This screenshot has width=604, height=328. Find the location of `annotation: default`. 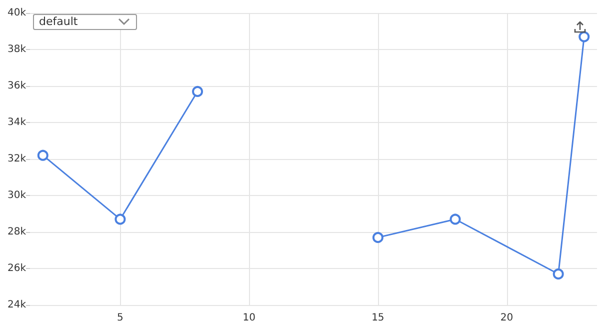

annotation: default is located at coordinates (58, 21).